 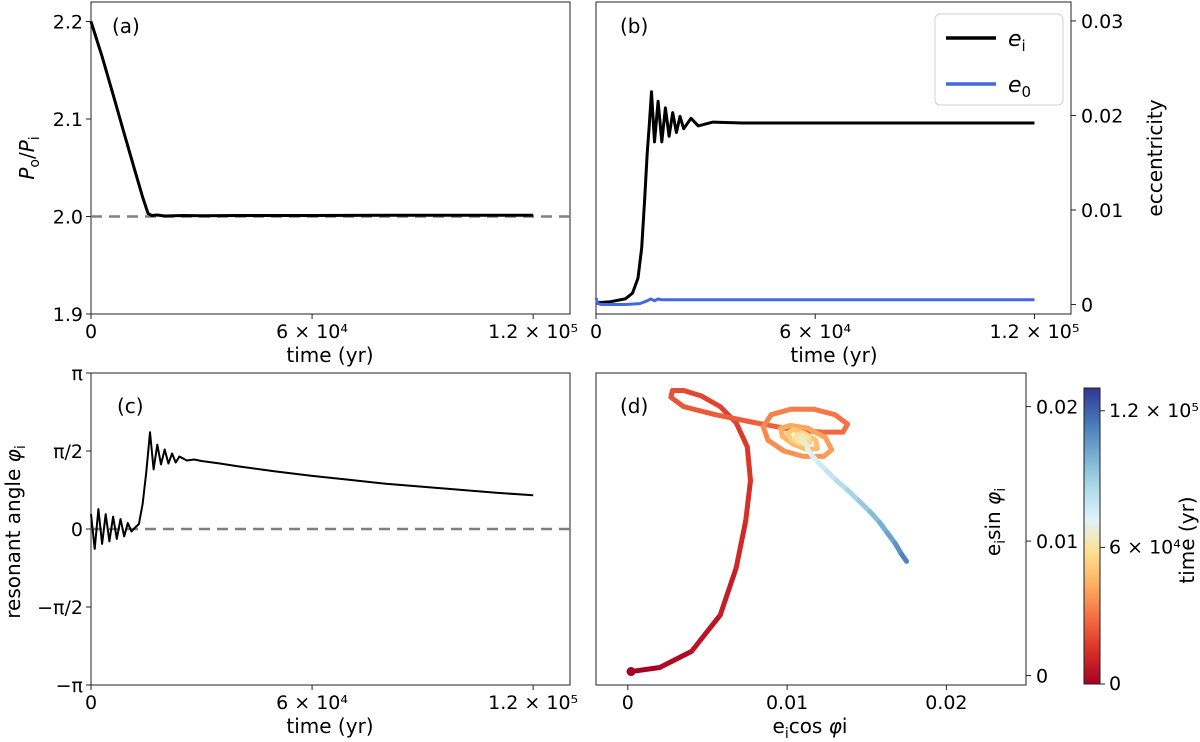 What do you see at coordinates (1145, 547) in the screenshot?
I see `colorbar-tick-label: 6 × 10⁴` at bounding box center [1145, 547].